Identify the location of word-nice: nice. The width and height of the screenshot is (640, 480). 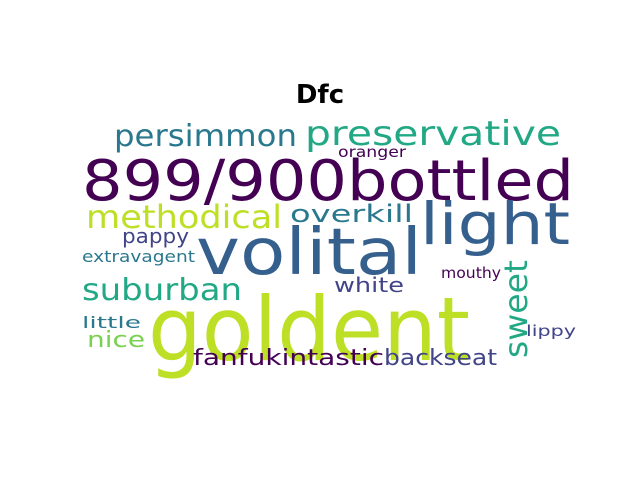
(116, 340).